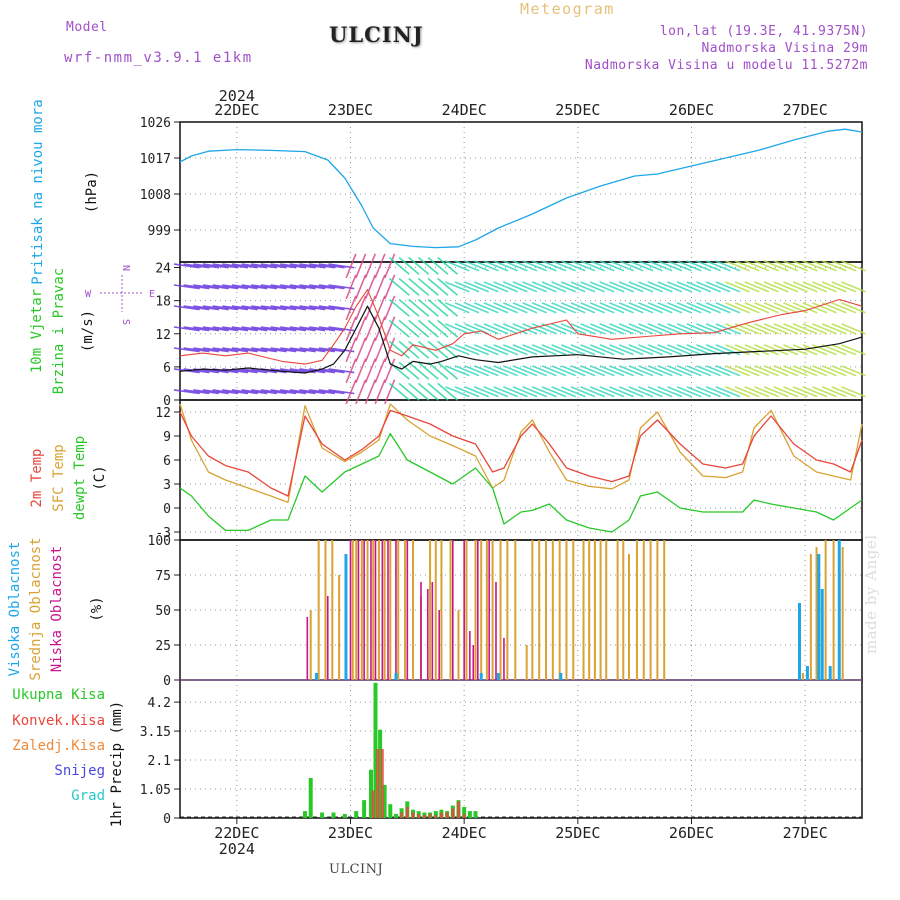 The width and height of the screenshot is (900, 900). I want to click on bottom-year-label: 2024, so click(237, 849).